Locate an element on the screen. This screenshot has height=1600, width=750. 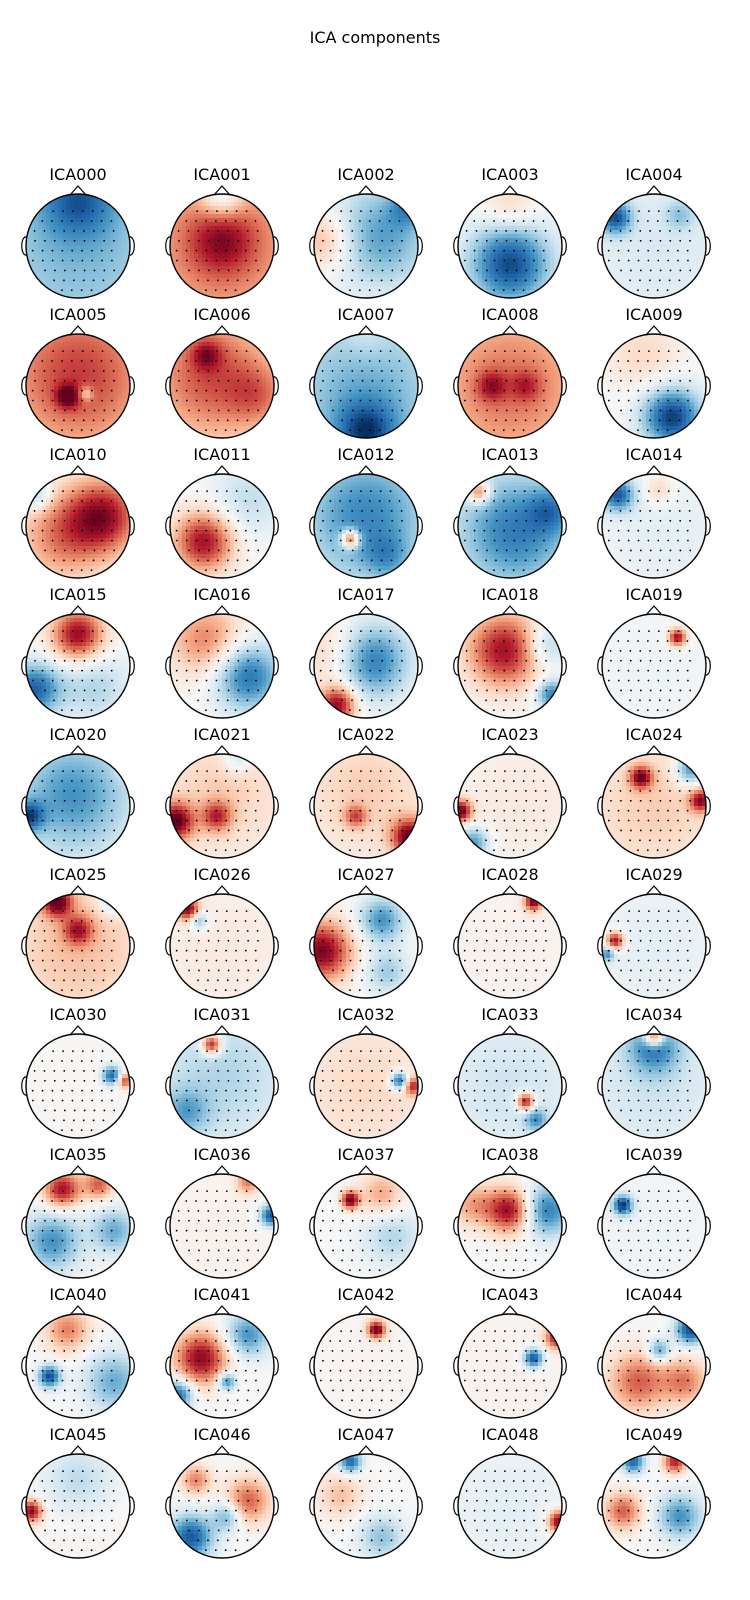
component-label: ICA043 is located at coordinates (510, 1295).